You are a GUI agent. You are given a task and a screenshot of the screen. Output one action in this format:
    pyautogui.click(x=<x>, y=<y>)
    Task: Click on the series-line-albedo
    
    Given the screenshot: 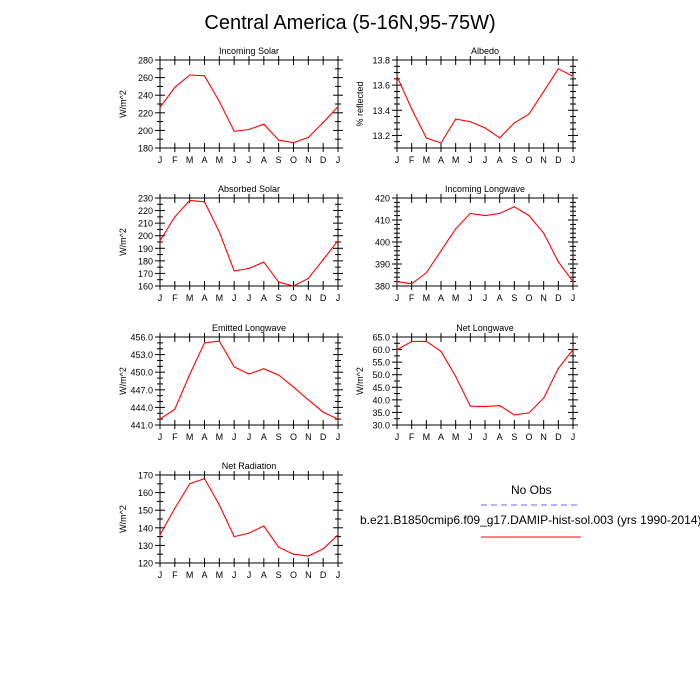 What is the action you would take?
    pyautogui.click(x=485, y=106)
    